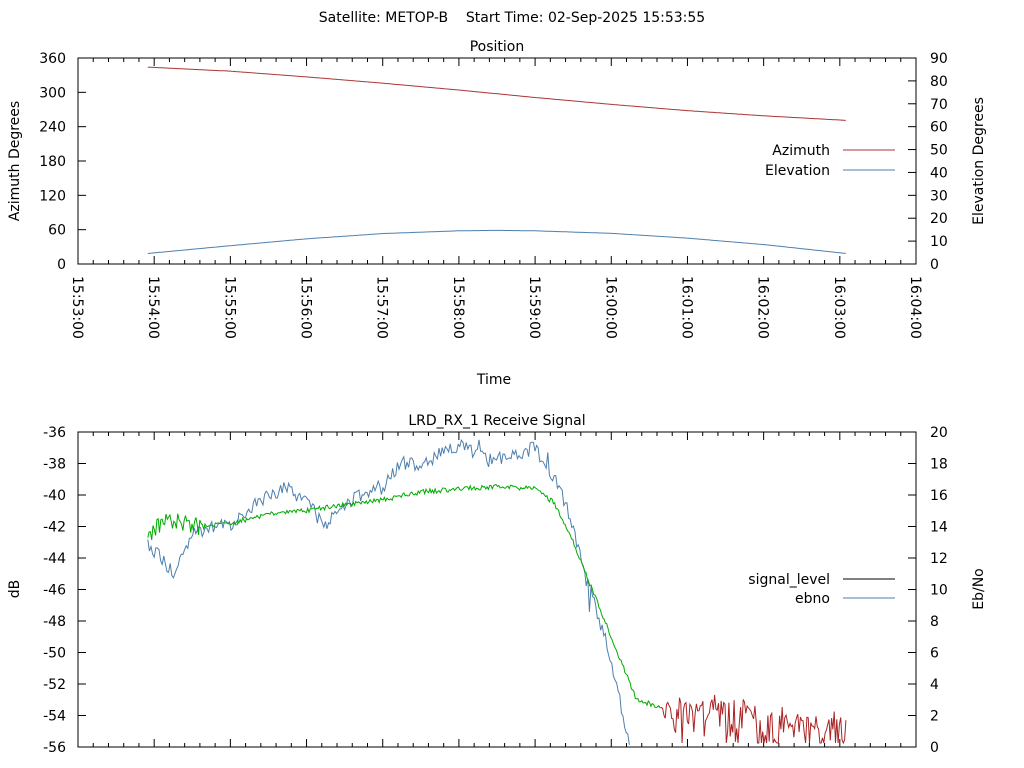 The image size is (1024, 768). I want to click on x-tick-label: 16:01:00, so click(686, 307).